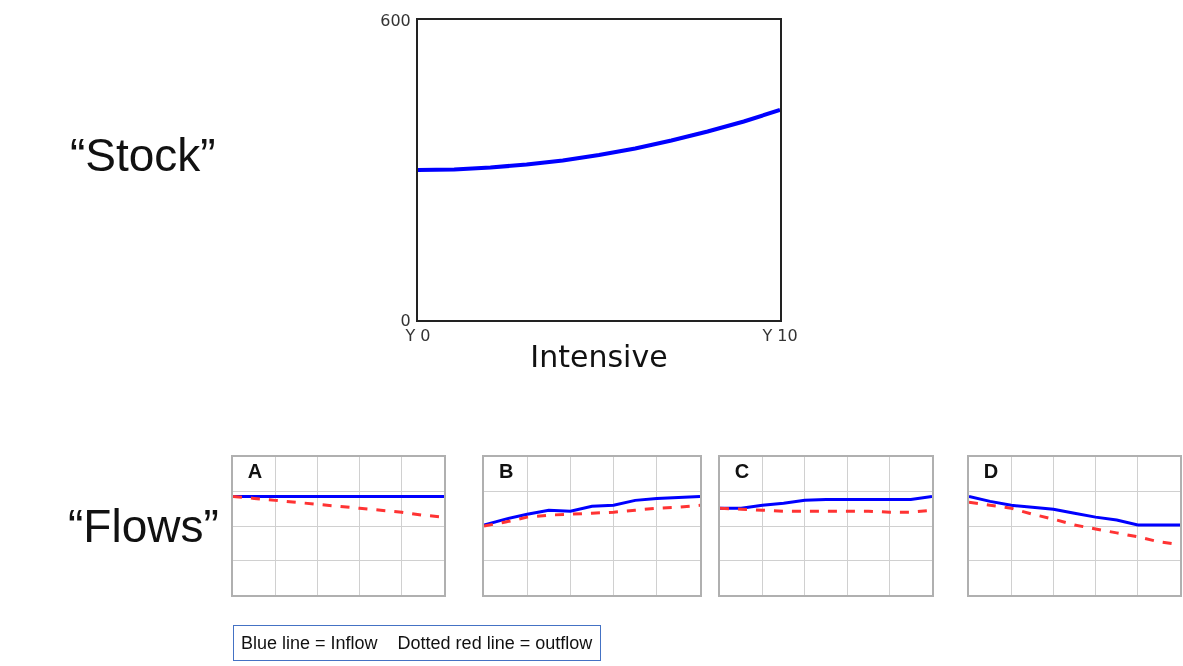  What do you see at coordinates (599, 357) in the screenshot?
I see `x-axis-title: Intensive` at bounding box center [599, 357].